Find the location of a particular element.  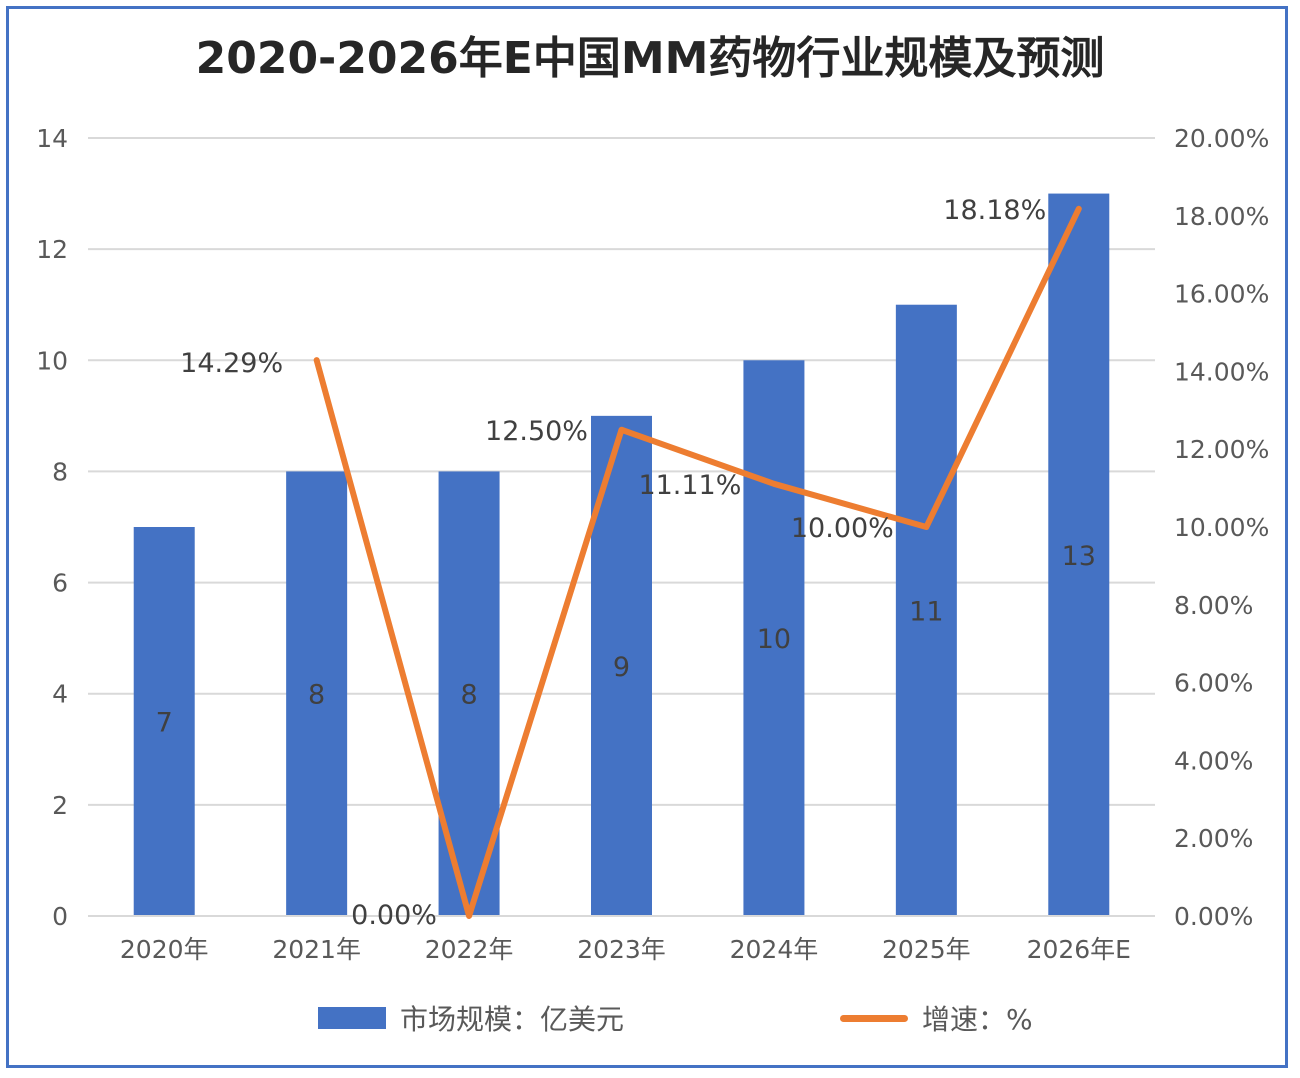

legend-line-swatch is located at coordinates (874, 1018).